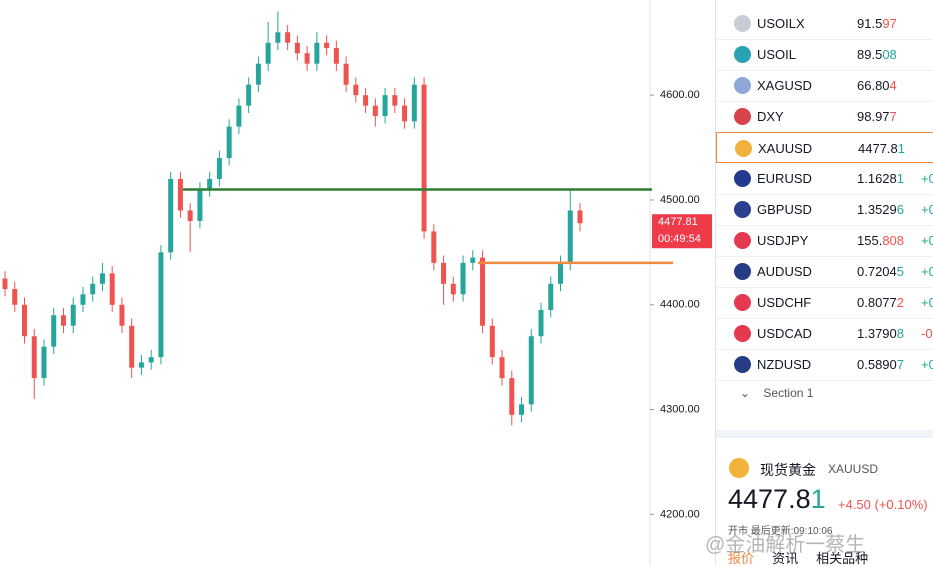 The image size is (933, 567). Describe the element at coordinates (824, 147) in the screenshot. I see `watchlist-row: XAUUSD 4477.81` at that location.